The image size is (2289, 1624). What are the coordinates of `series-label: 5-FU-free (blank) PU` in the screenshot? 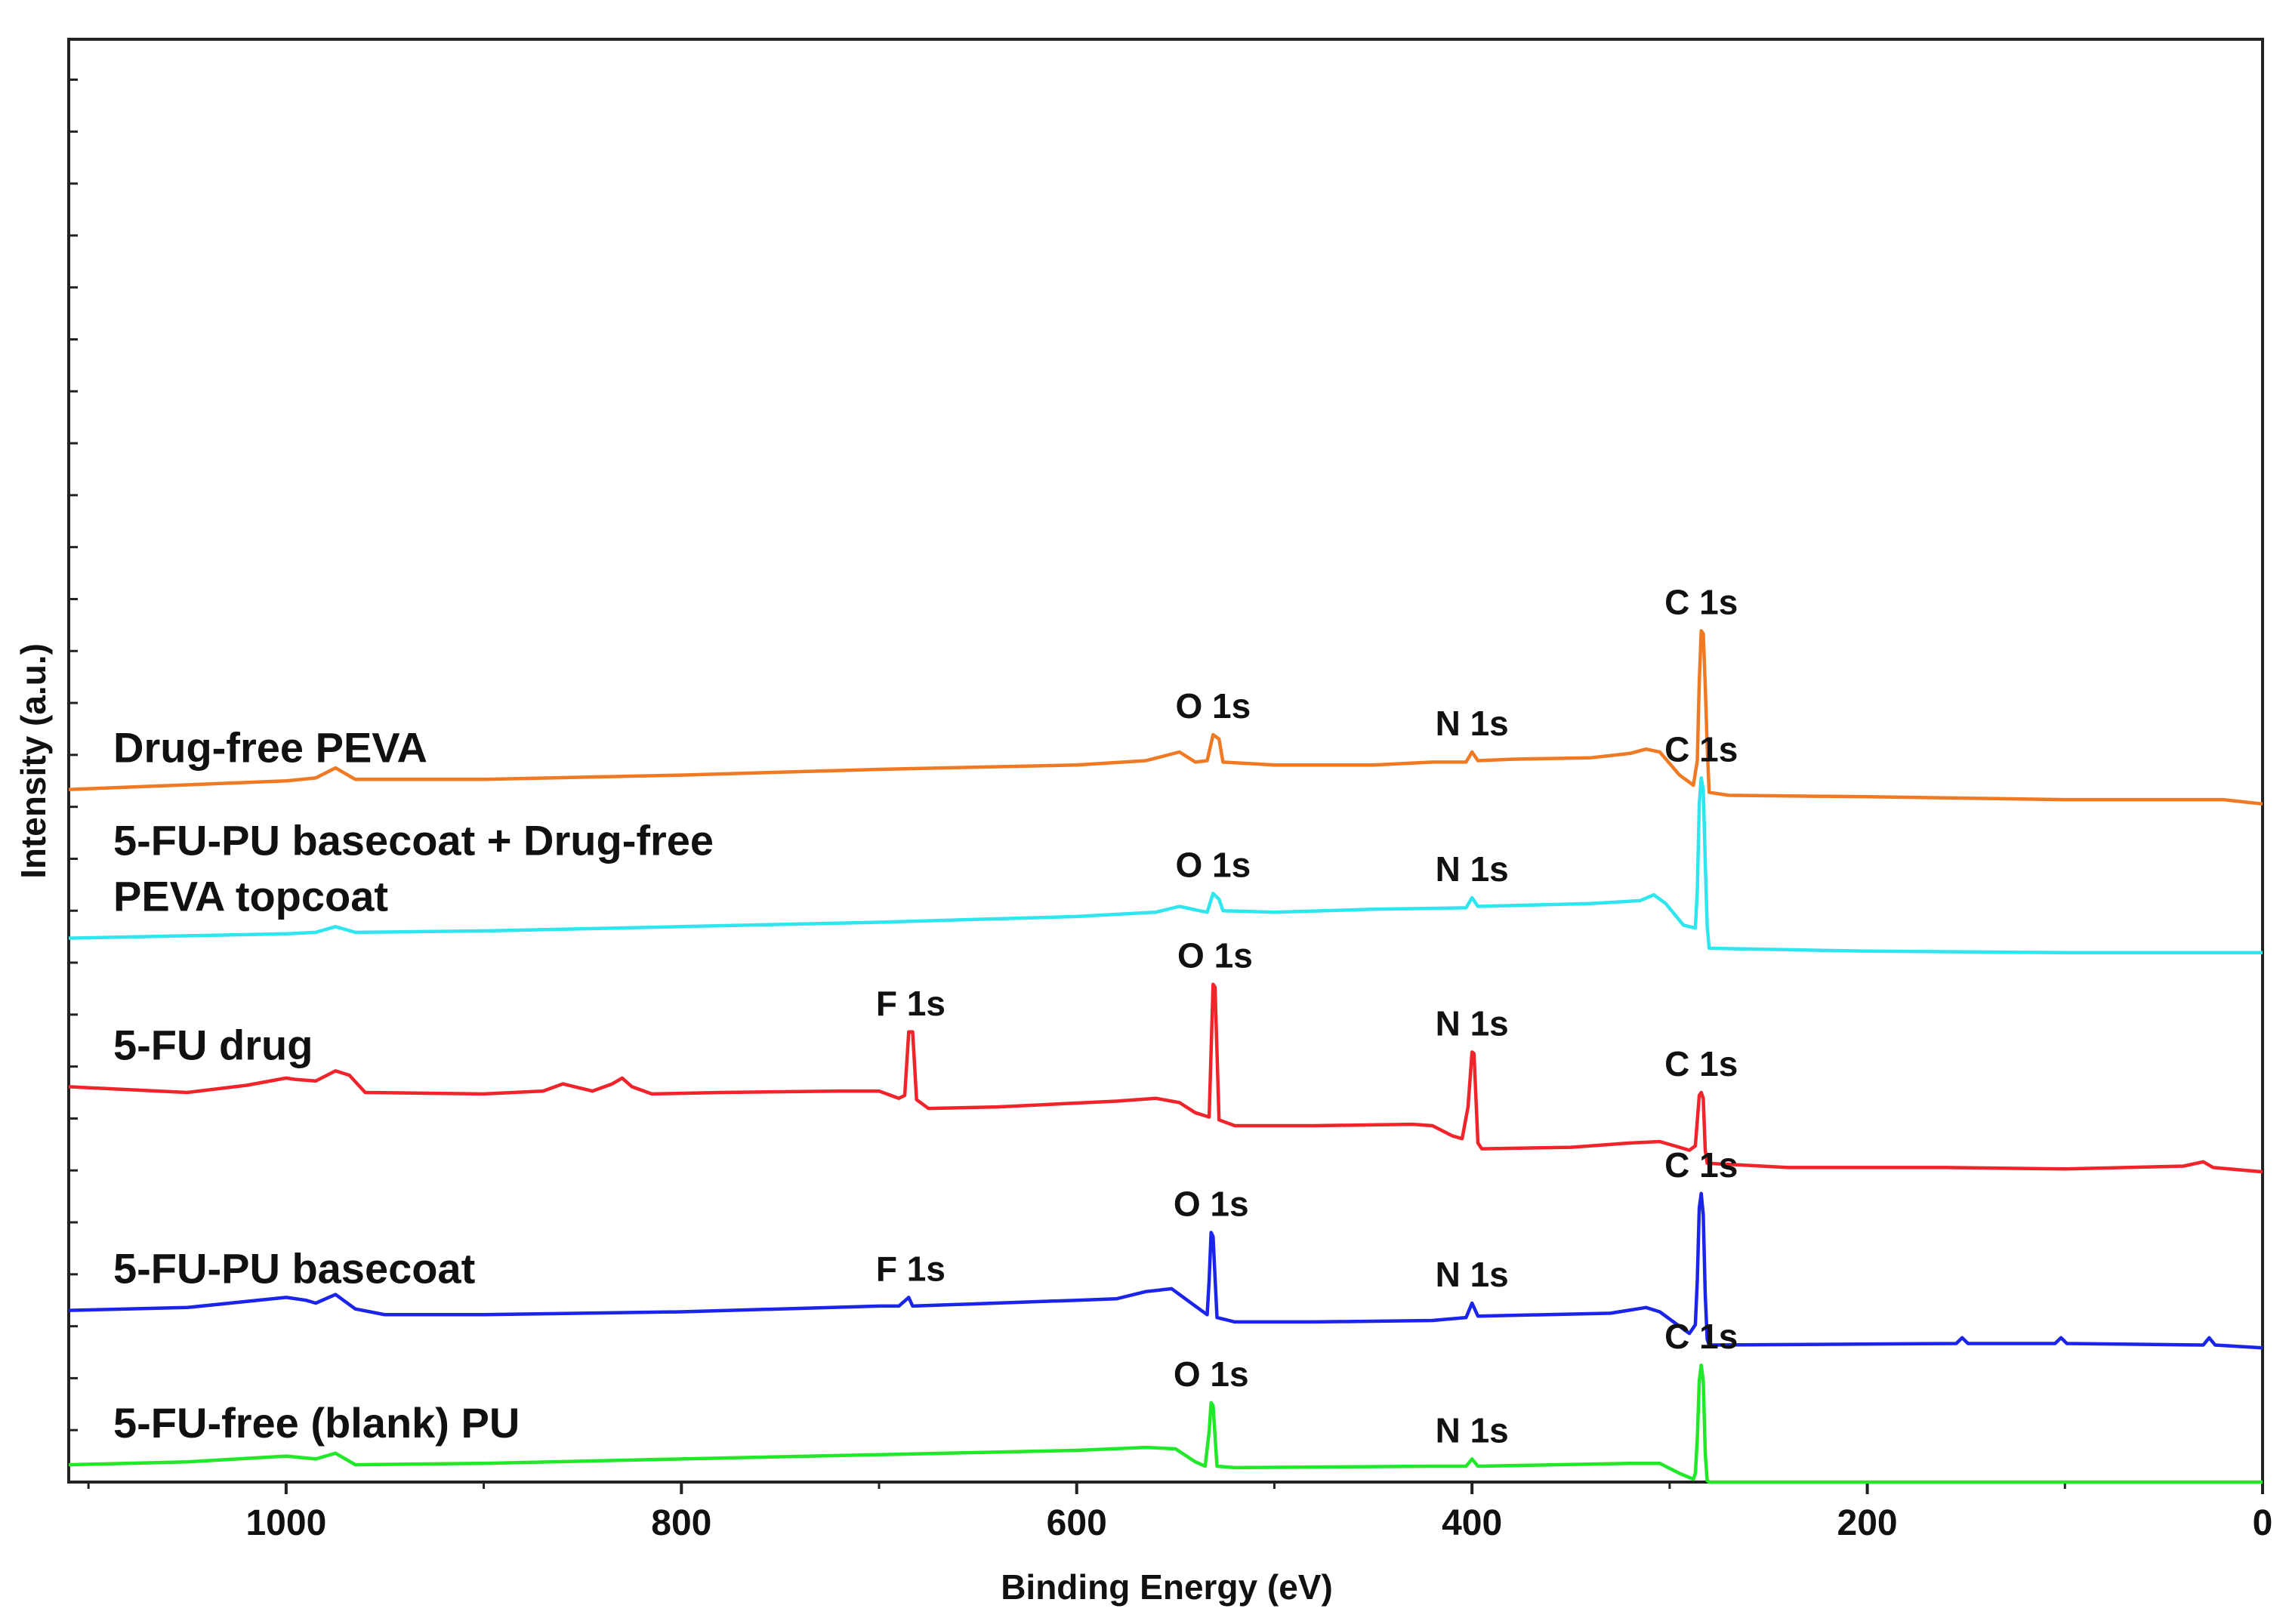 It's located at (316, 1423).